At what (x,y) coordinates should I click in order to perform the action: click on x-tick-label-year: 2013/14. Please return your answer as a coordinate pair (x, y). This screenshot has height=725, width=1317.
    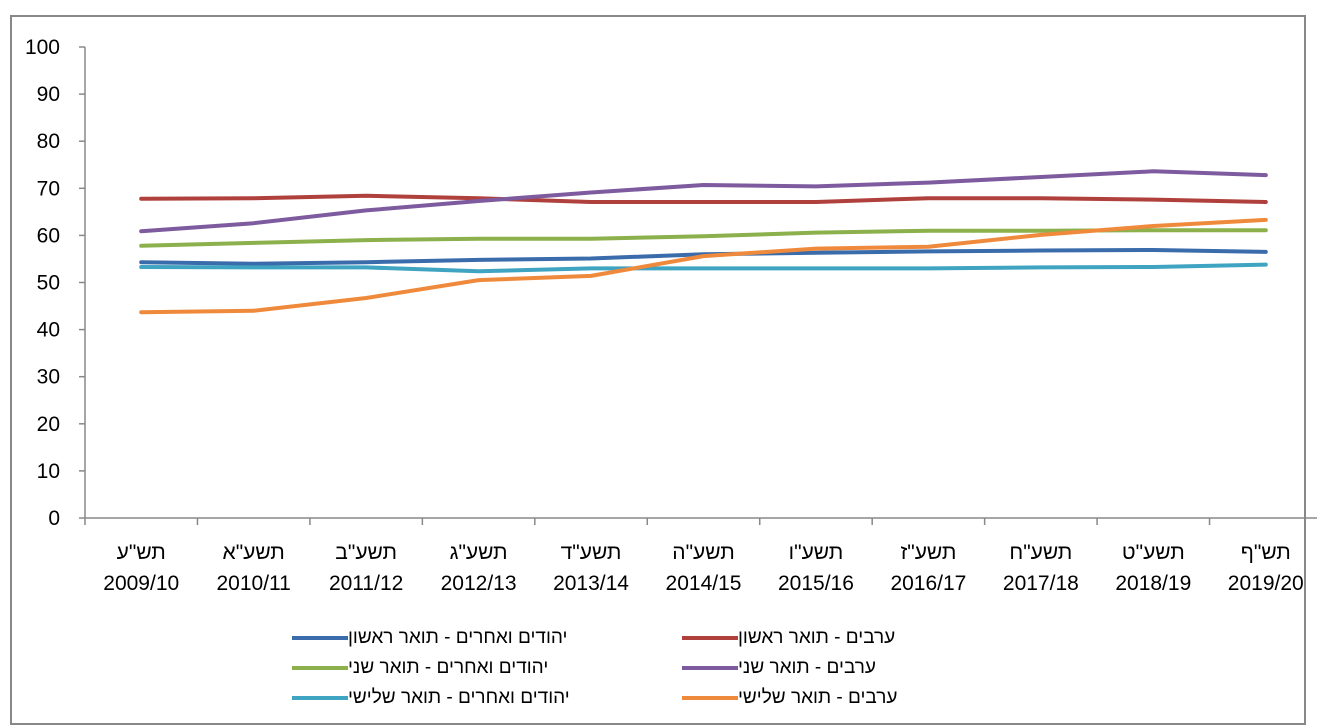
    Looking at the image, I should click on (591, 583).